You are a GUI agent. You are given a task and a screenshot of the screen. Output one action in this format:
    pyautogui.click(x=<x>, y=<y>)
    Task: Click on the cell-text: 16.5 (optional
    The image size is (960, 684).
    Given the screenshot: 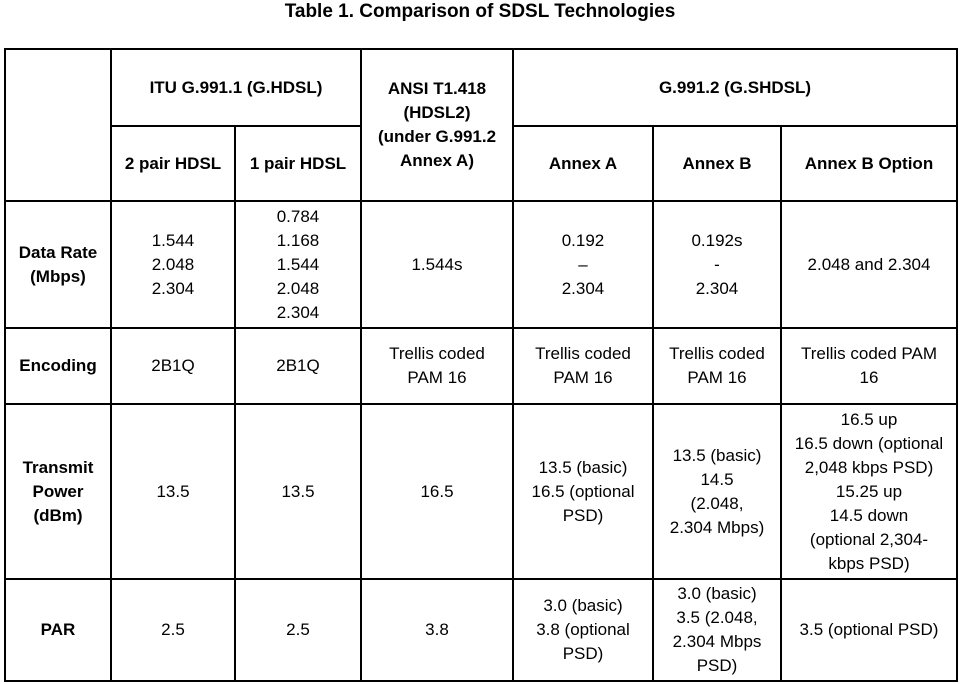 What is the action you would take?
    pyautogui.click(x=583, y=491)
    